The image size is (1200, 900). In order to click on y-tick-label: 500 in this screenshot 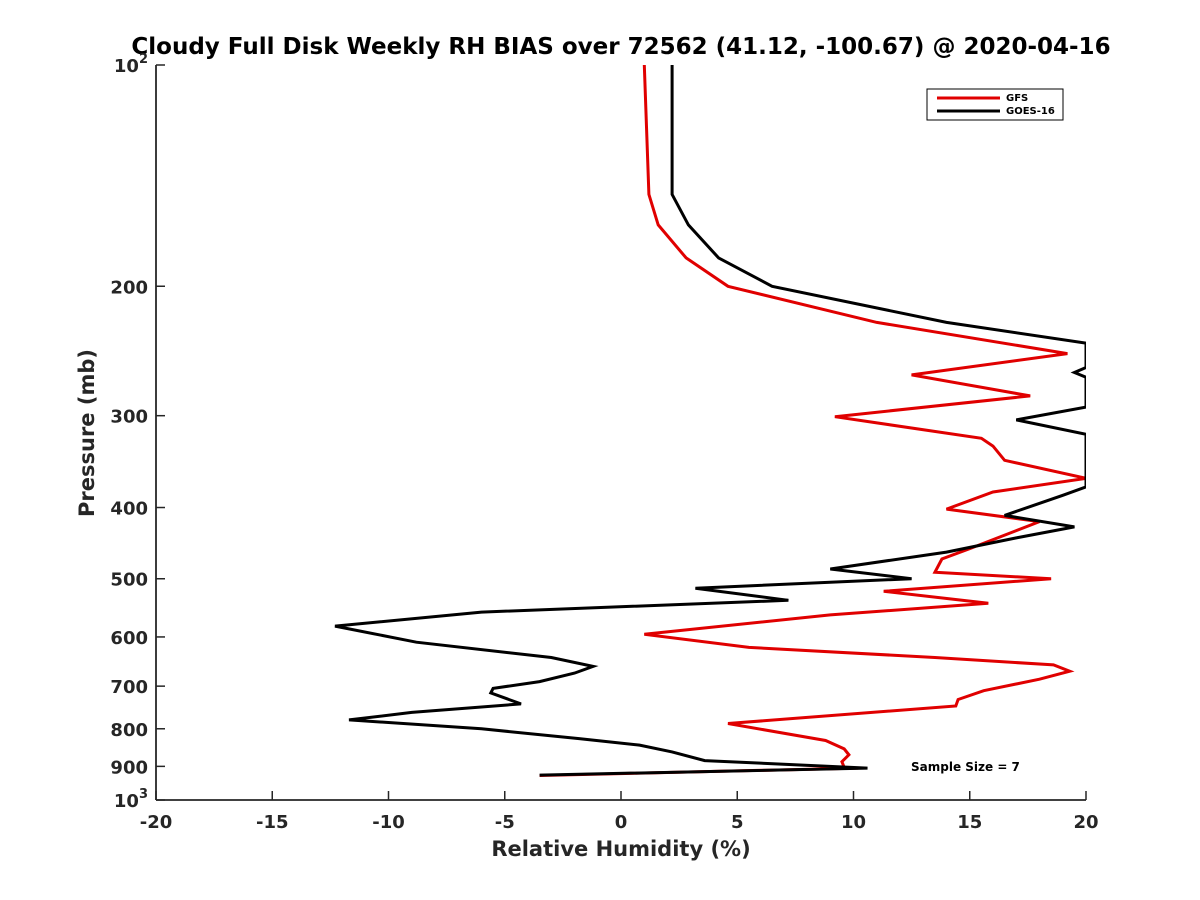, I will do `click(129, 580)`.